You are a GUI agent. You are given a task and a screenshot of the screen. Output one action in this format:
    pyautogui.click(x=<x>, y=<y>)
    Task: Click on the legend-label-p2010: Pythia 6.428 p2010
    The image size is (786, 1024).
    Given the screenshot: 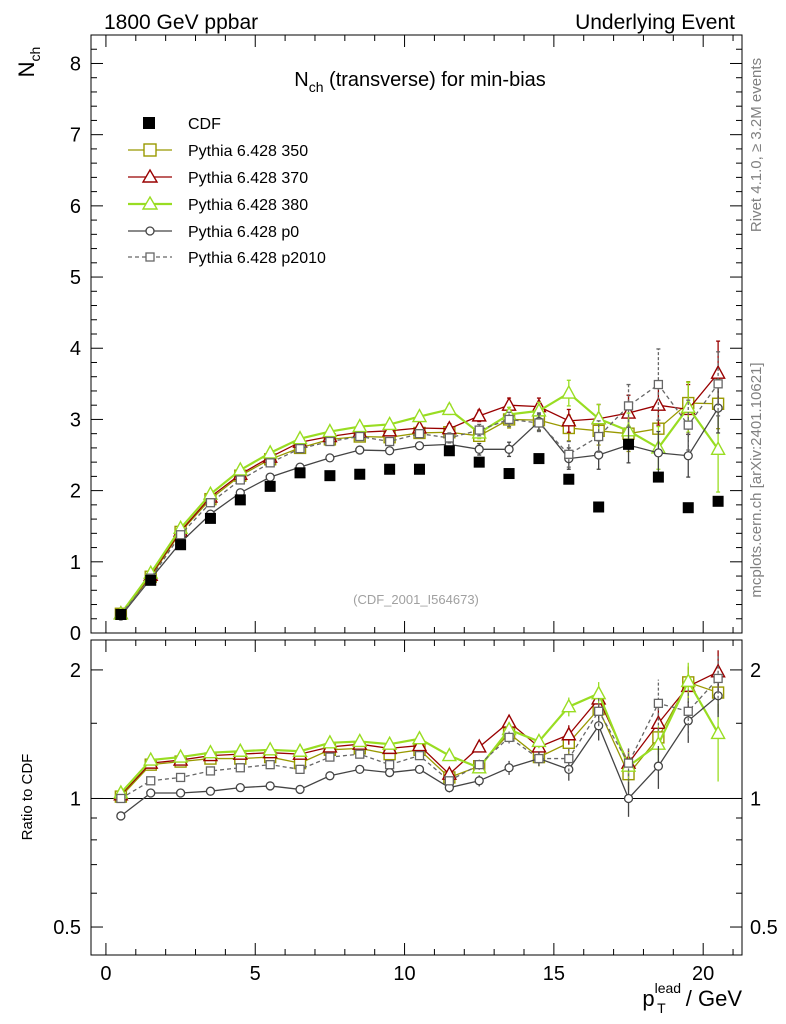 What is the action you would take?
    pyautogui.click(x=257, y=258)
    